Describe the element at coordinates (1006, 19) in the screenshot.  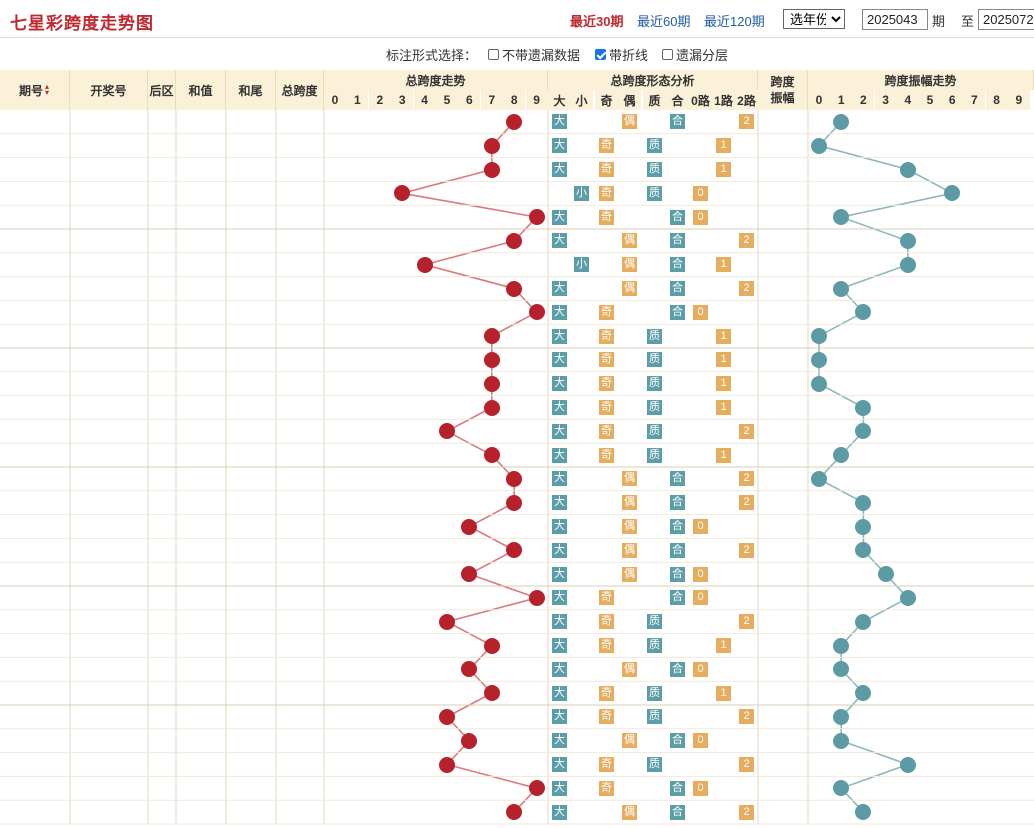
I see `period-to-input` at that location.